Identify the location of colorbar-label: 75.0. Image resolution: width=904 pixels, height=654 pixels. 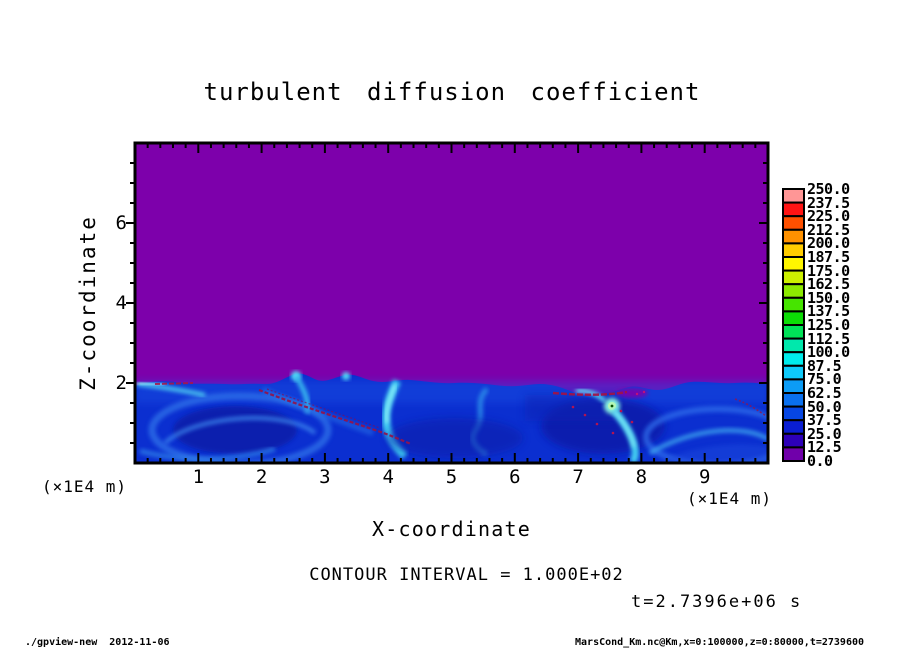
(824, 379).